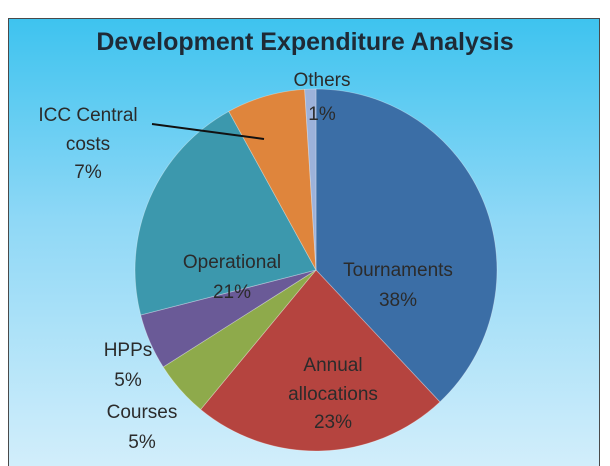 Image resolution: width=610 pixels, height=466 pixels. I want to click on slice-label: HPPs, so click(128, 350).